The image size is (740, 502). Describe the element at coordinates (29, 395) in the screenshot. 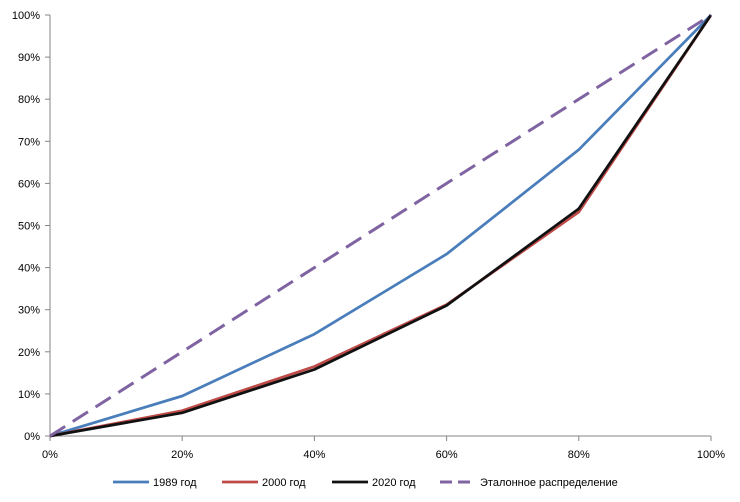

I see `y-tick-label: 10%` at that location.